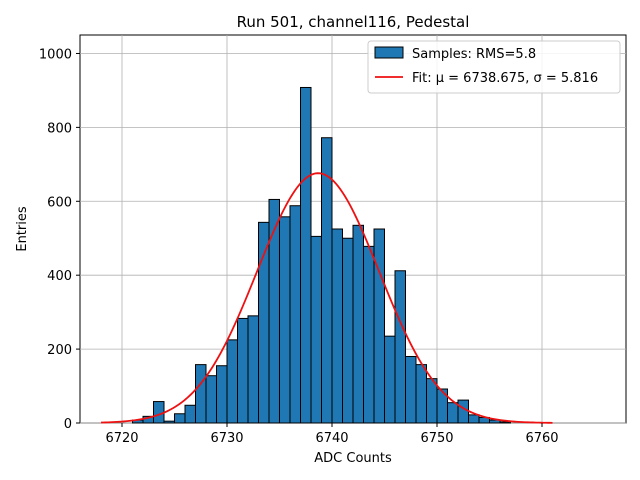  What do you see at coordinates (59, 276) in the screenshot?
I see `y-tick-label: 400` at bounding box center [59, 276].